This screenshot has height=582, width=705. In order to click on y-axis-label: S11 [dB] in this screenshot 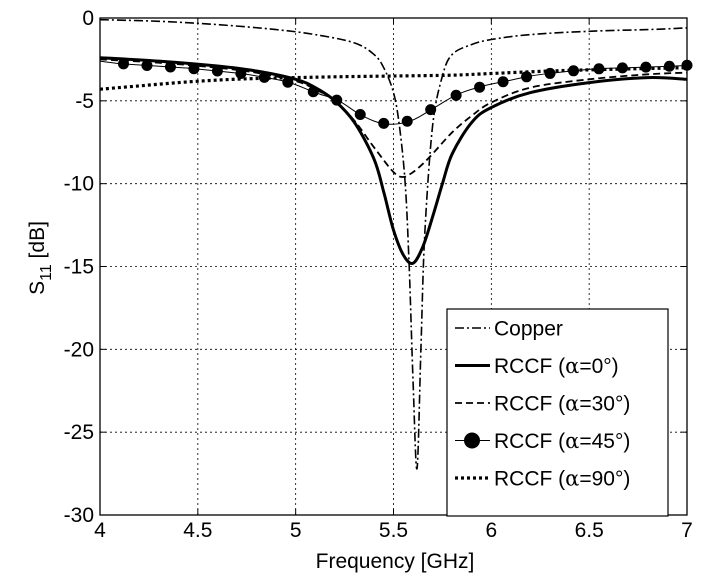, I will do `click(40, 258)`.